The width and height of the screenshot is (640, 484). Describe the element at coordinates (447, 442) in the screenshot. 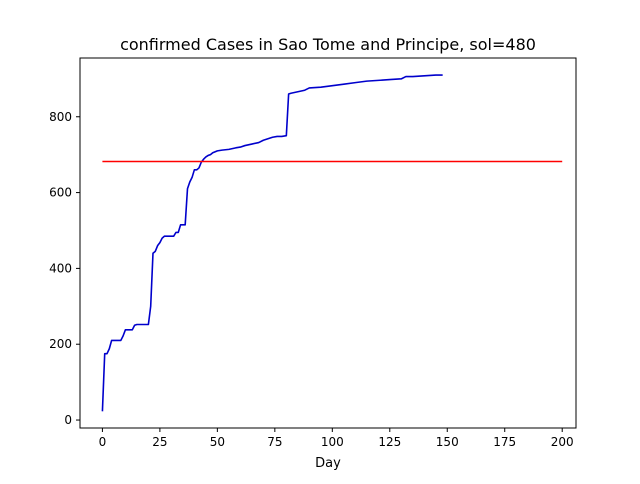

I see `x-tick-label: 150` at that location.